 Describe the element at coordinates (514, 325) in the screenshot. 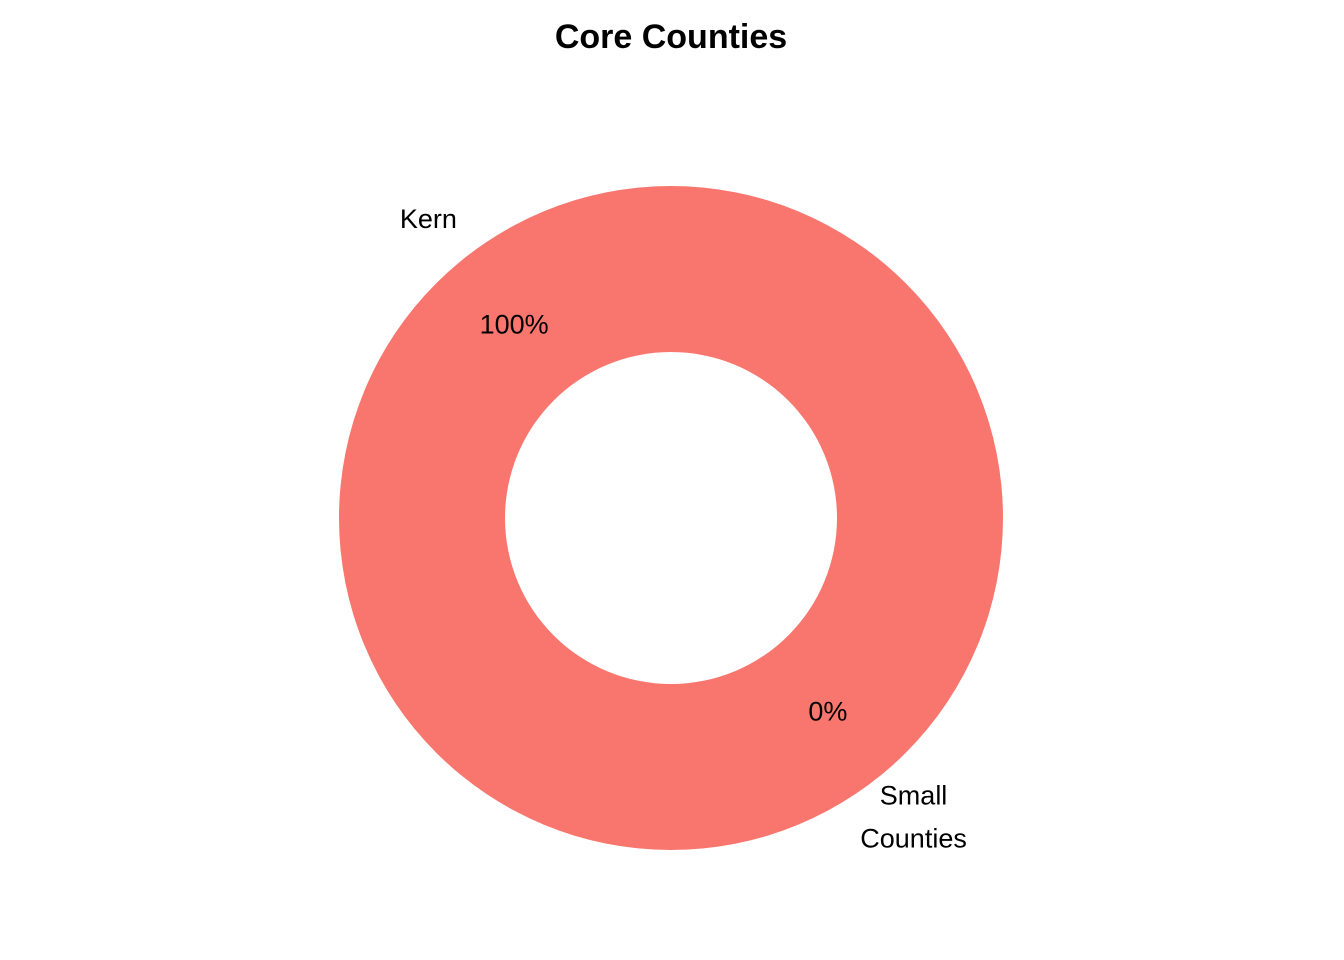

I see `pct-label-kern: 100%` at that location.